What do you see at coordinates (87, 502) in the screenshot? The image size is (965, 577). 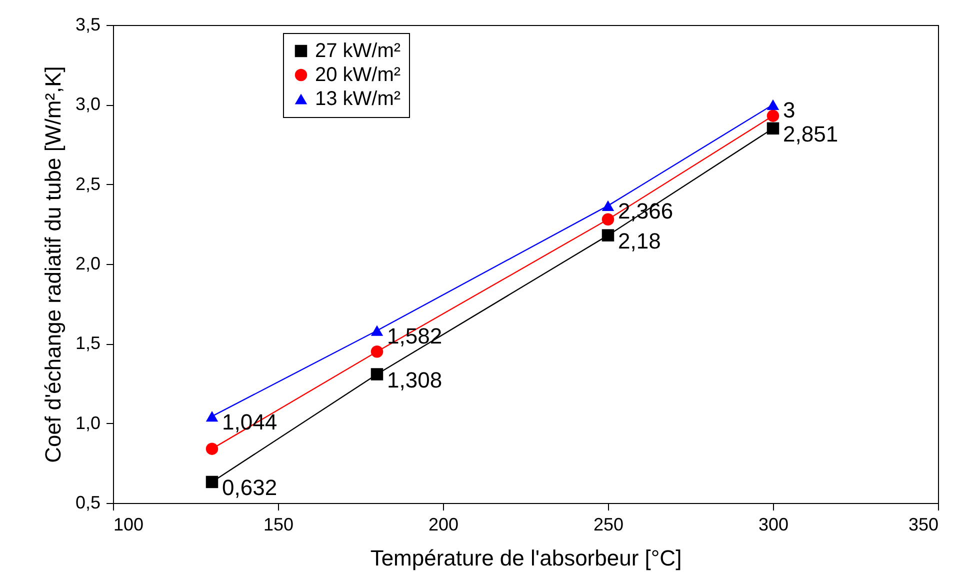 I see `y-tick-label: 0,5` at bounding box center [87, 502].